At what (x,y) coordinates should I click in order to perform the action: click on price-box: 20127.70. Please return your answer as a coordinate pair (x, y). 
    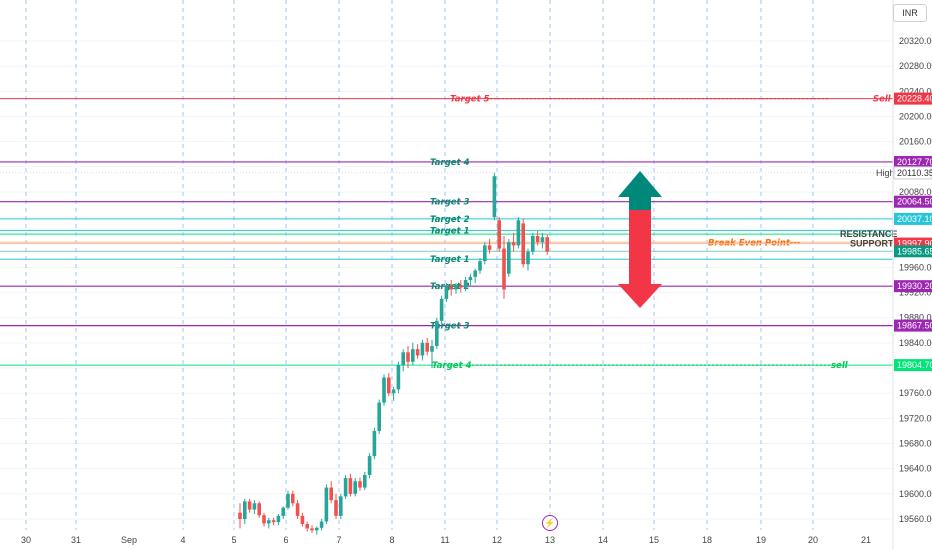
    Looking at the image, I should click on (913, 161).